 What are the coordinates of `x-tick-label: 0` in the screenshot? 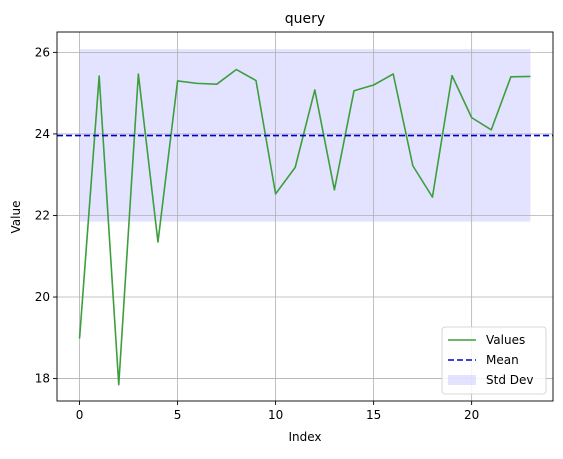 It's located at (80, 415).